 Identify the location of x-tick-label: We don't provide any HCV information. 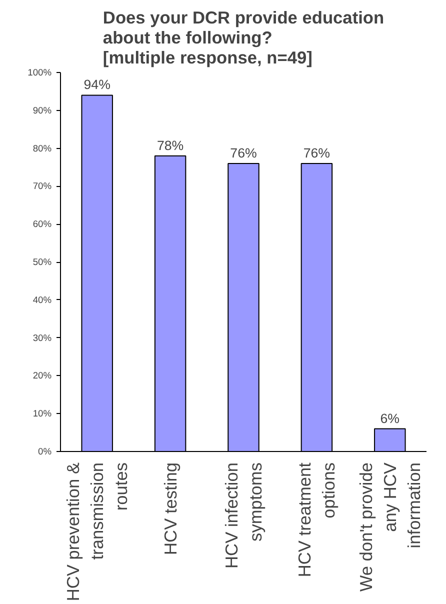
(390, 527).